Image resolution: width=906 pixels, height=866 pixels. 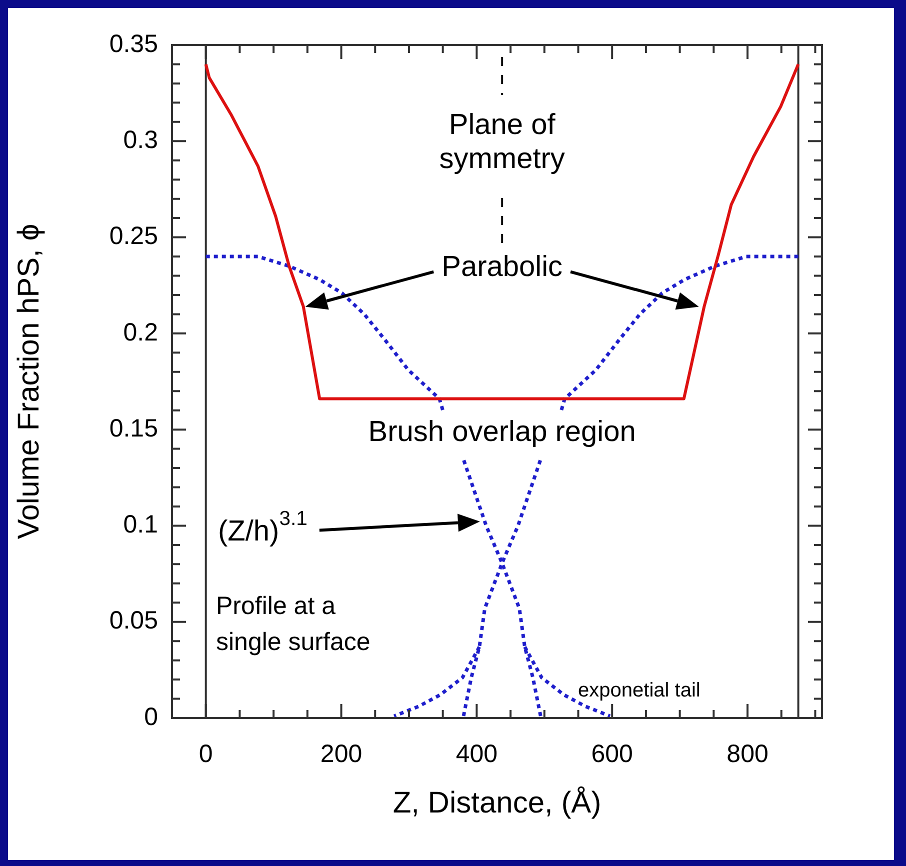 What do you see at coordinates (151, 716) in the screenshot?
I see `y-tick-label: 0` at bounding box center [151, 716].